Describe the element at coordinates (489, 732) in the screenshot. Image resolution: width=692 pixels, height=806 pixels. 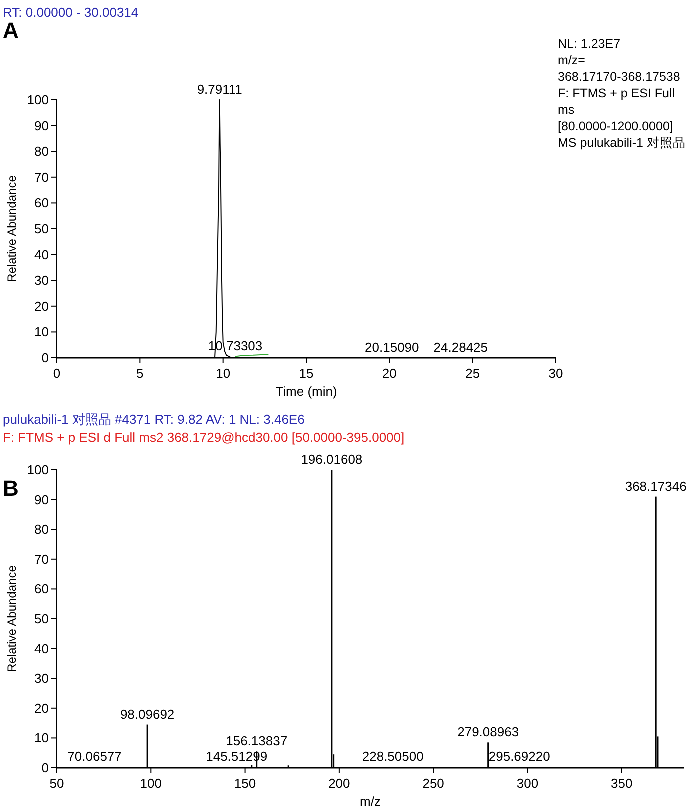
I see `annotation: 279.08963` at that location.